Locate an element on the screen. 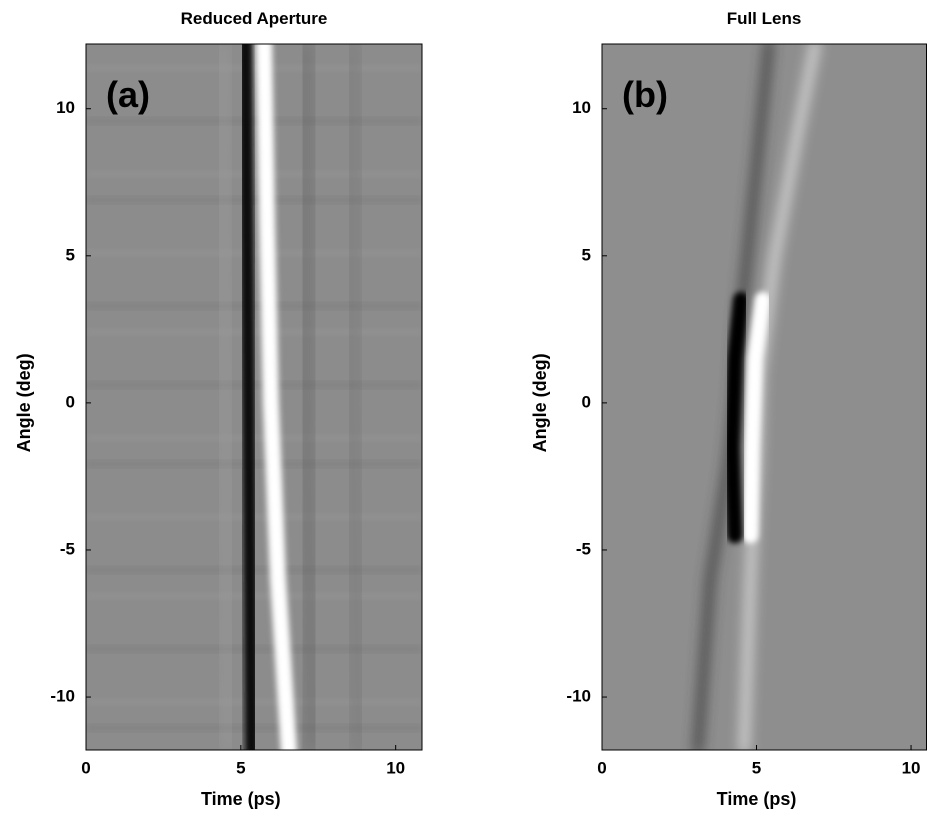 This screenshot has height=813, width=927. chart-title: Reduced Aperture is located at coordinates (254, 18).